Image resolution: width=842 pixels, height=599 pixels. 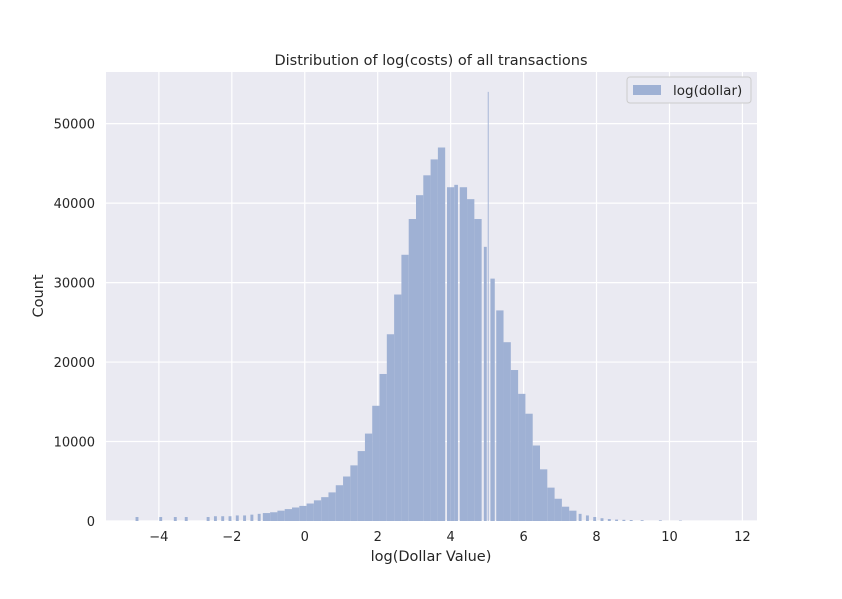 What do you see at coordinates (647, 90) in the screenshot?
I see `legend-swatch` at bounding box center [647, 90].